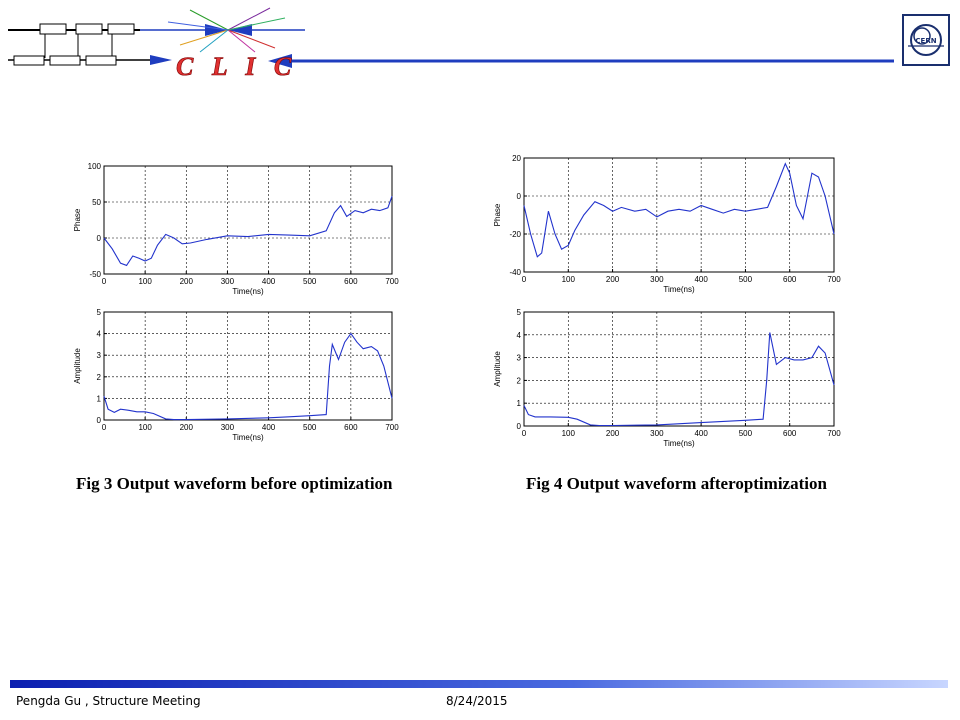 The image size is (960, 720). I want to click on header-arrow-line, so click(581, 61).